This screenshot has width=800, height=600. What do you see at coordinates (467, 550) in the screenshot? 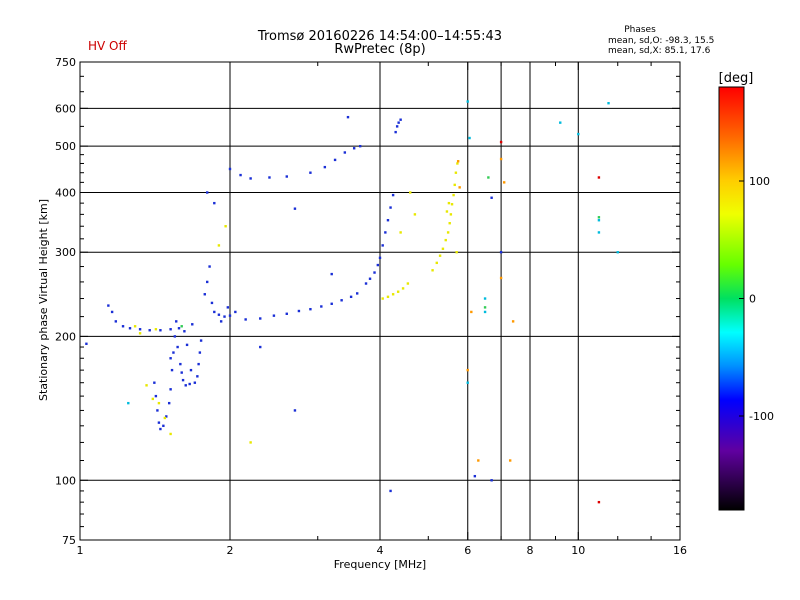
I see `x-tick-label: 6` at bounding box center [467, 550].